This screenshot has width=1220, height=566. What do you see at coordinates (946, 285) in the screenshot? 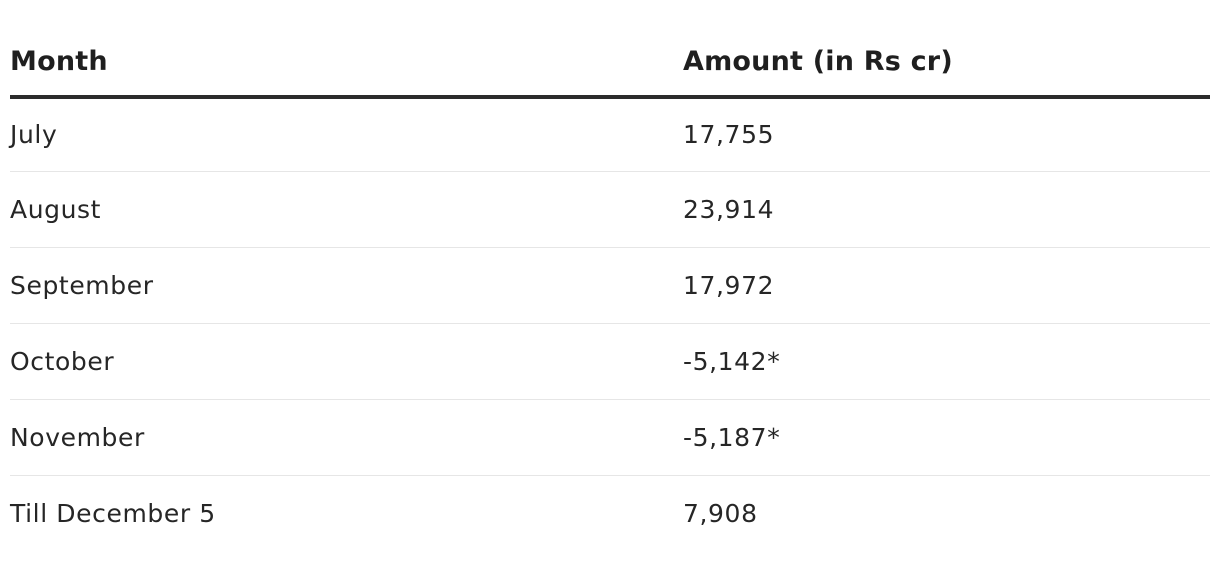
I see `amount-cell: 17,972` at bounding box center [946, 285].